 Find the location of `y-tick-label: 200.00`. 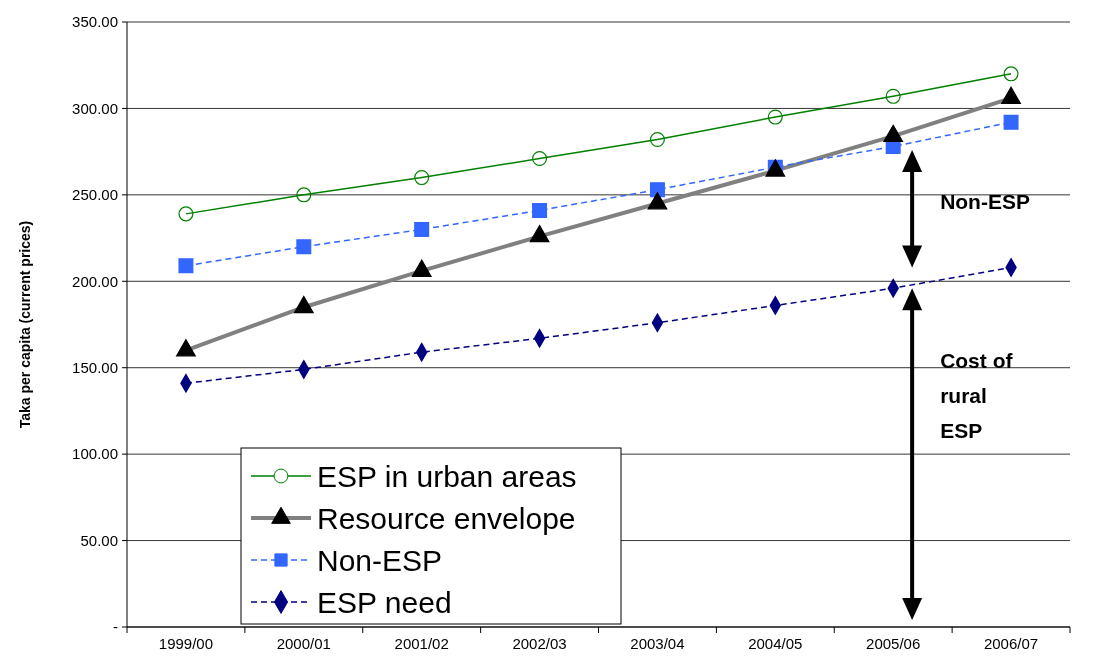

y-tick-label: 200.00 is located at coordinates (95, 281).